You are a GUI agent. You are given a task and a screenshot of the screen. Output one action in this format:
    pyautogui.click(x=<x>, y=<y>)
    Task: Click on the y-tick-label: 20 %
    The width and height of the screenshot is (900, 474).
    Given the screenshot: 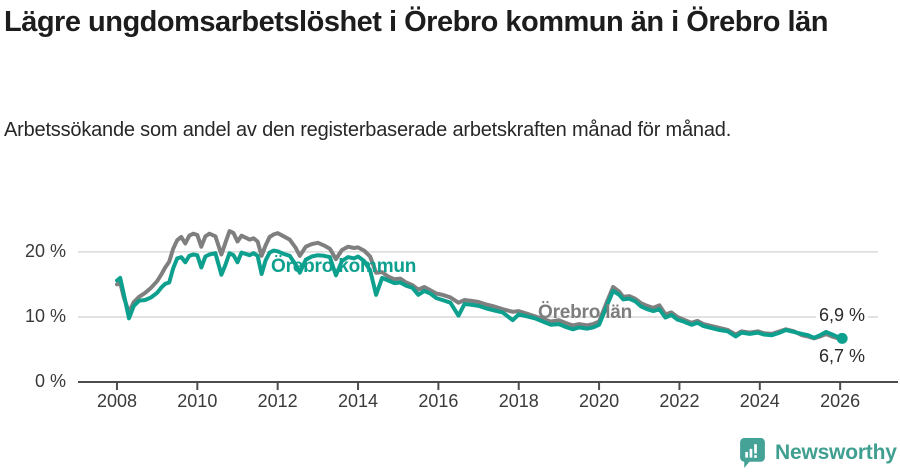 What is the action you would take?
    pyautogui.click(x=45, y=250)
    